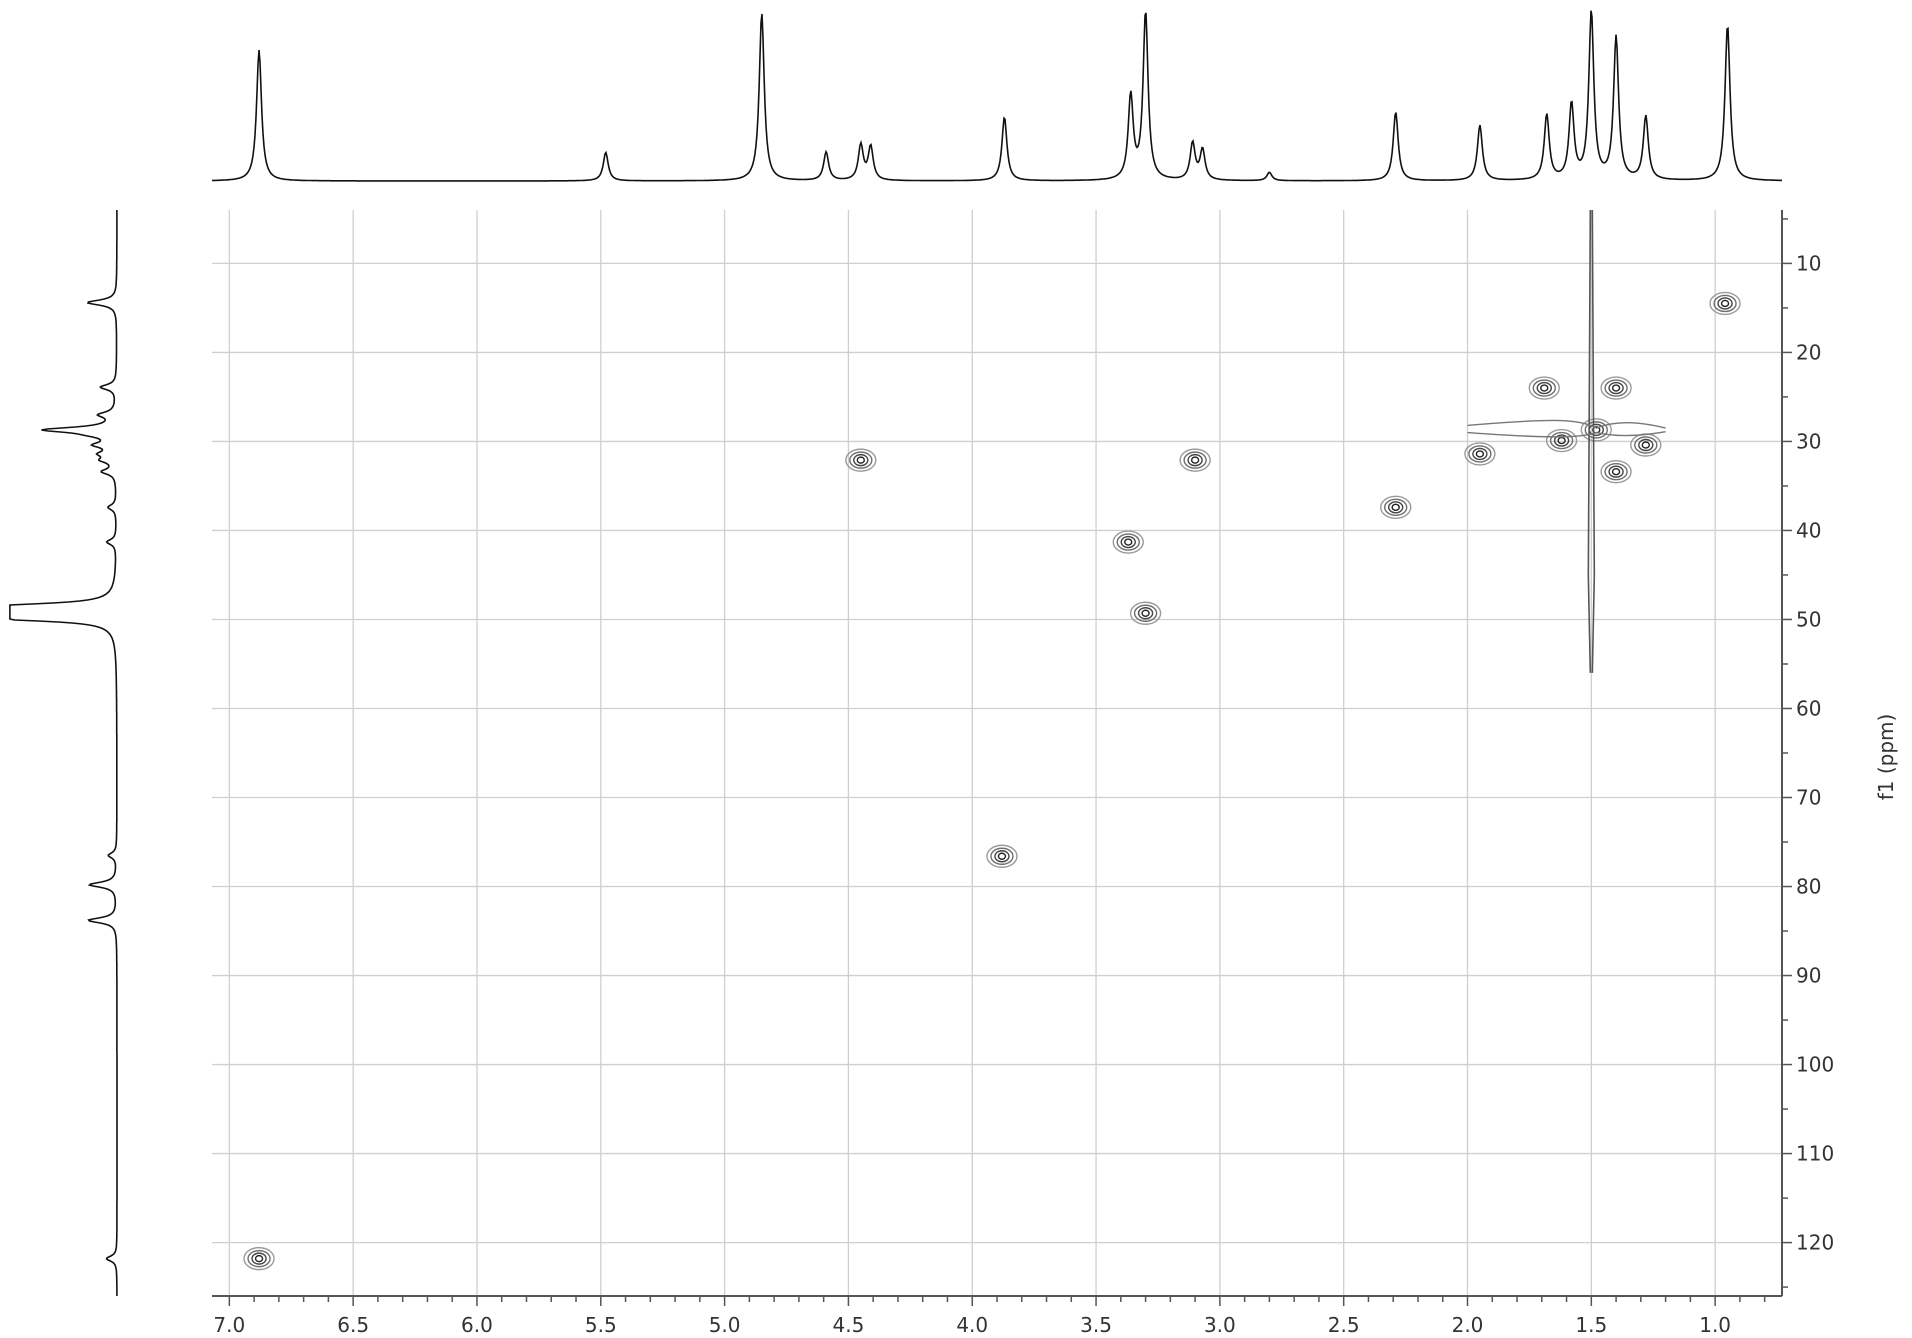  What do you see at coordinates (725, 1325) in the screenshot?
I see `x-tick-label: 5.0` at bounding box center [725, 1325].